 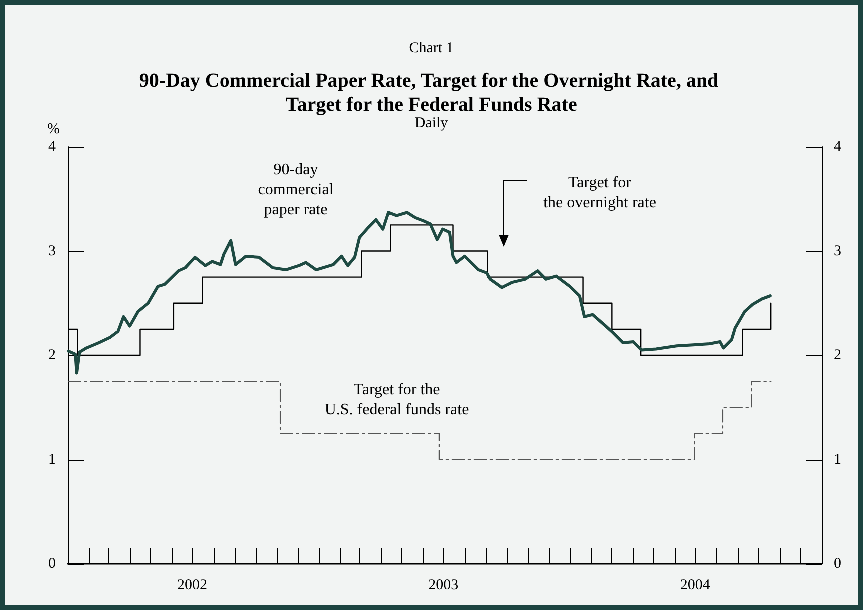 What do you see at coordinates (600, 193) in the screenshot?
I see `text: Target for the overnight rate` at bounding box center [600, 193].